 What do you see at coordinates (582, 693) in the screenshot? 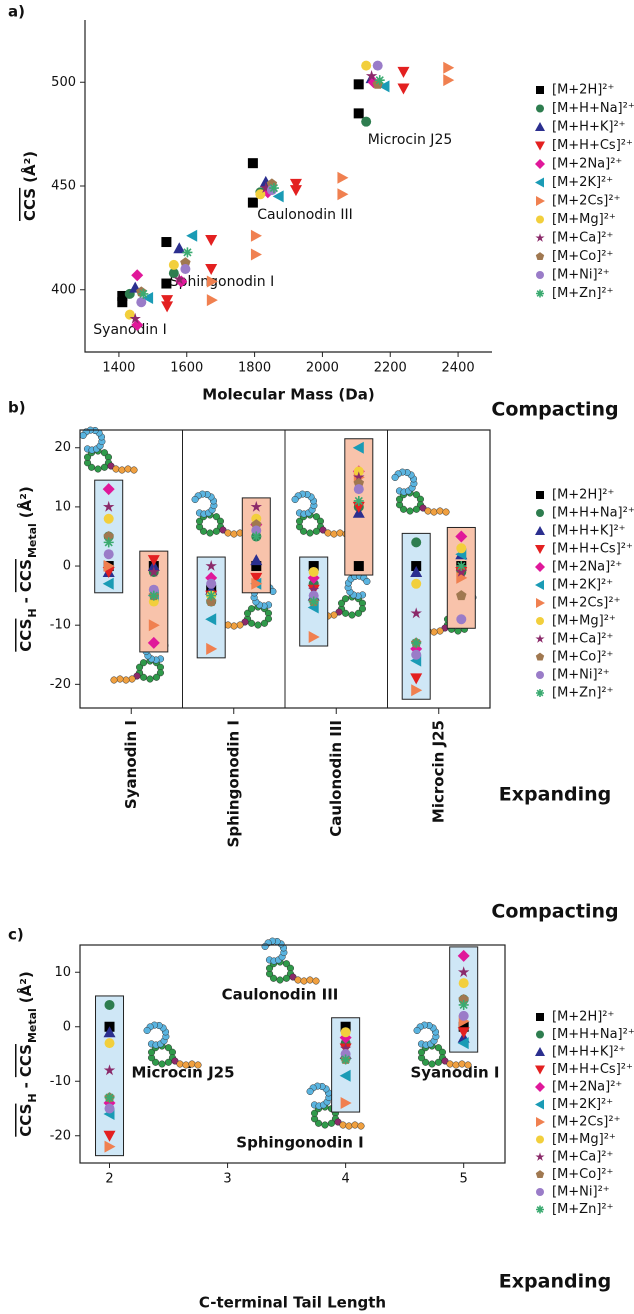
I see `legend-label: [M+Zn]²⁺` at bounding box center [582, 693].